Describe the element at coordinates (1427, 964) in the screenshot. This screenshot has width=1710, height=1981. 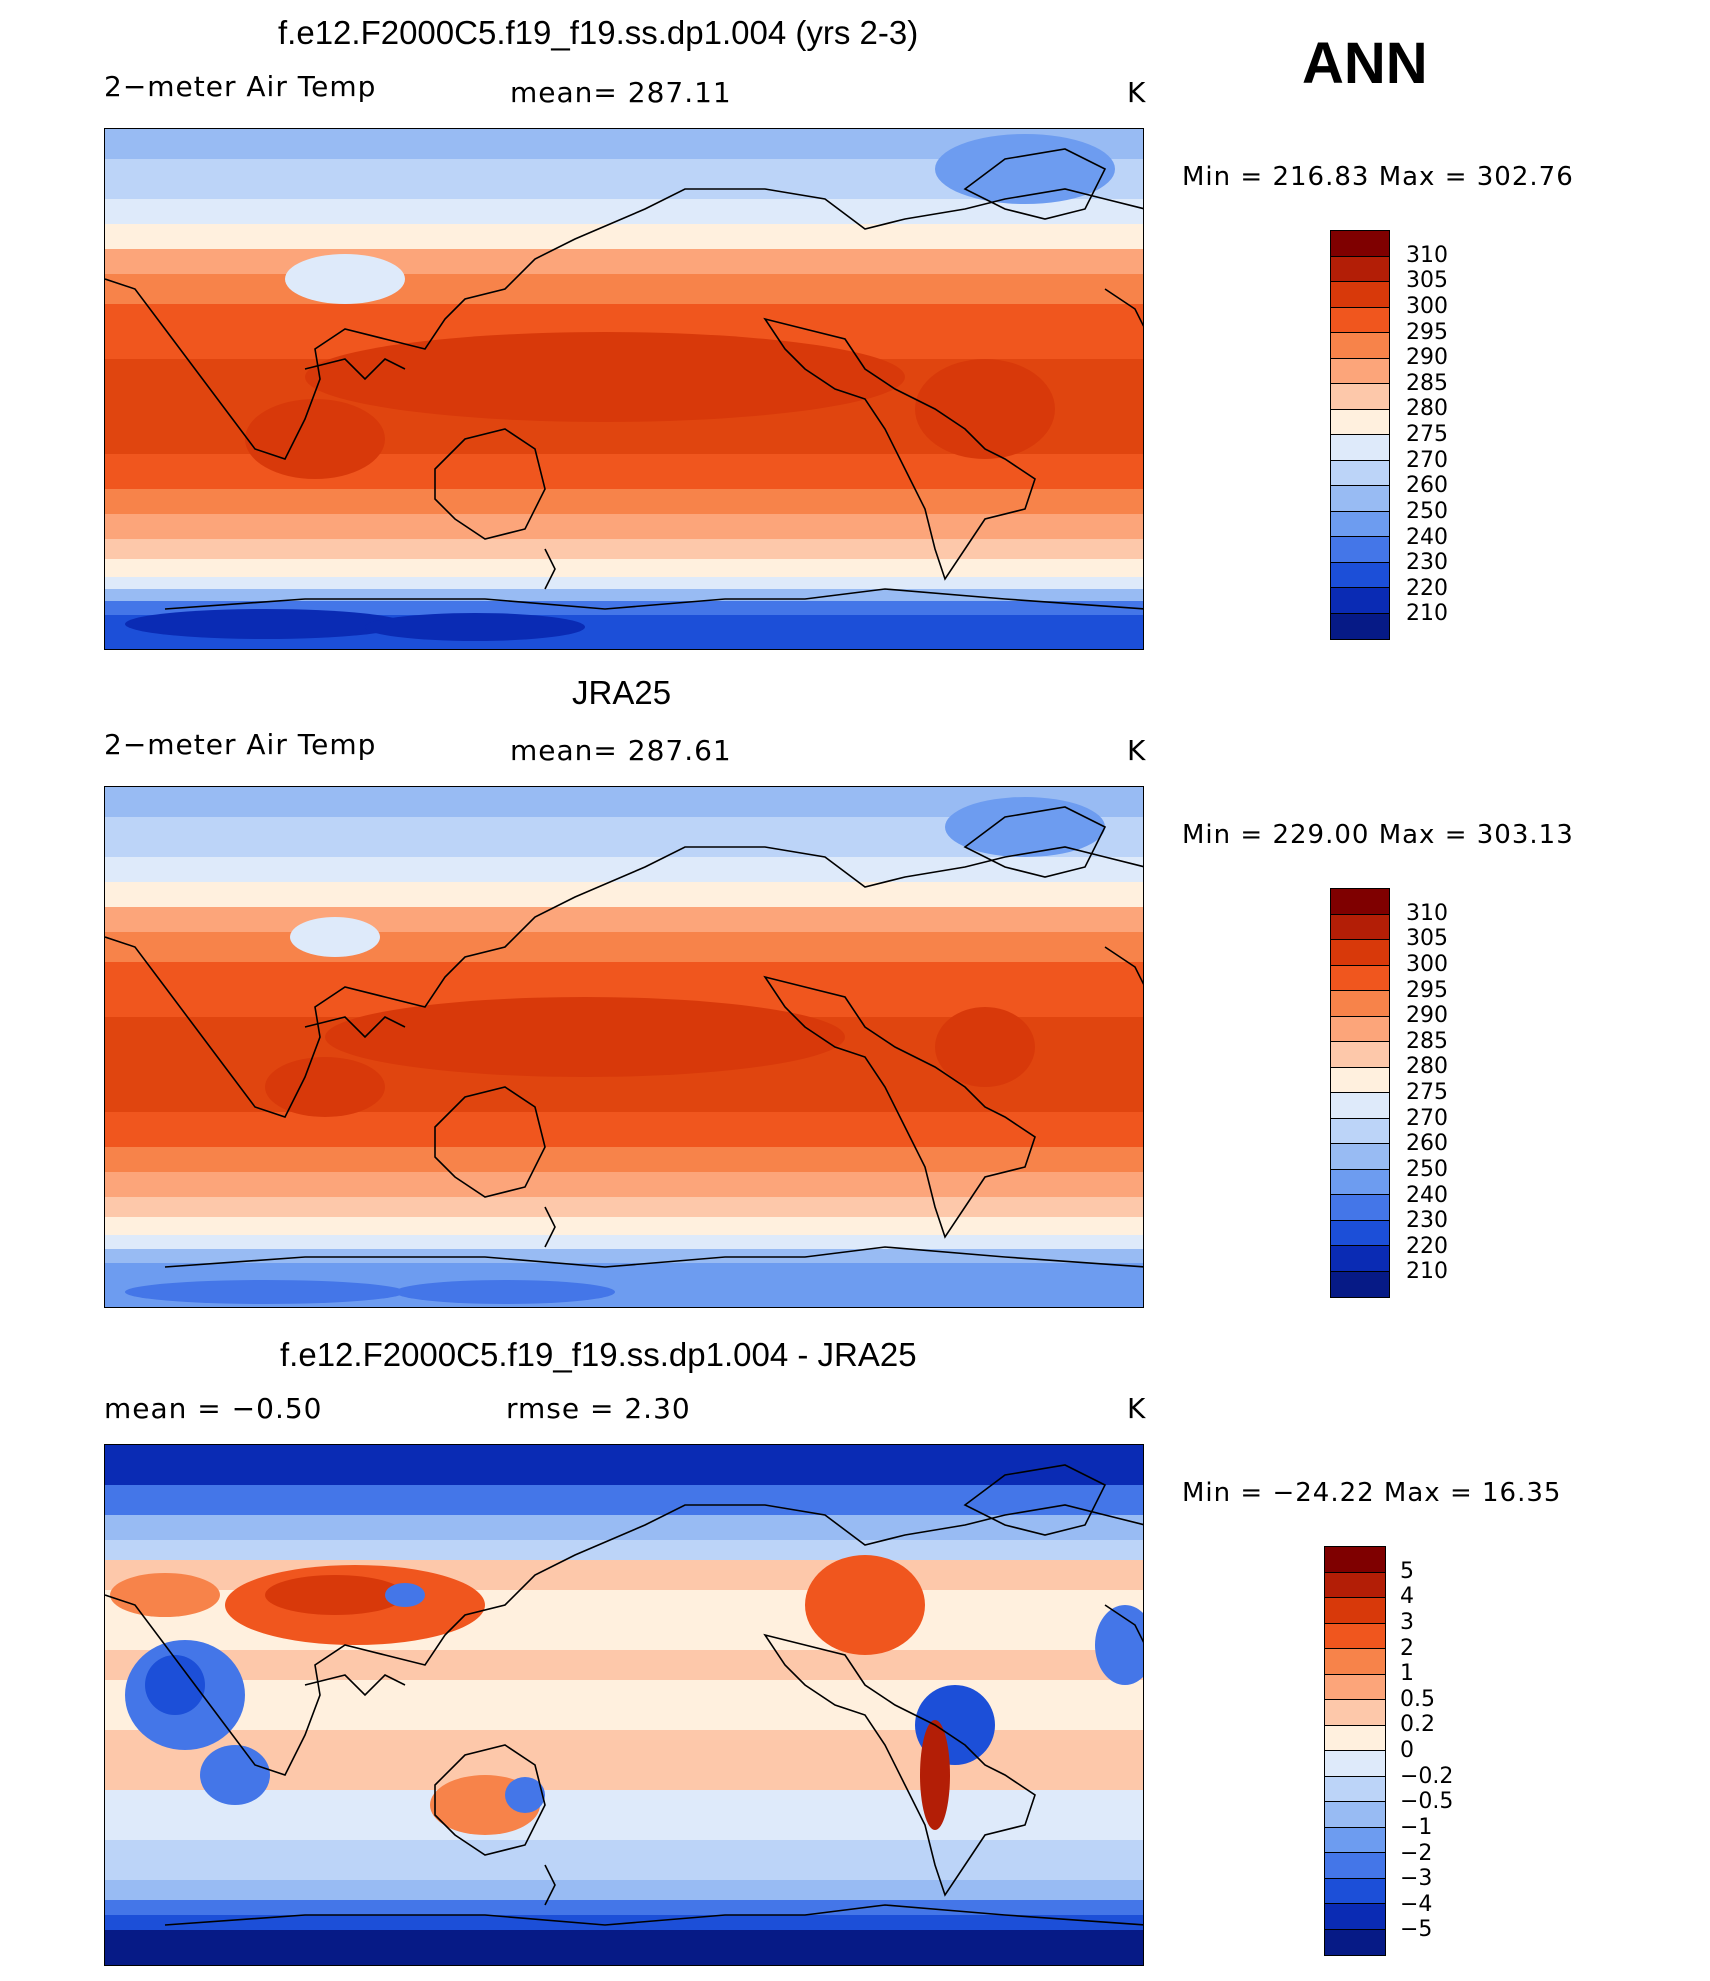
I see `colorbar-tick-label: 300` at that location.